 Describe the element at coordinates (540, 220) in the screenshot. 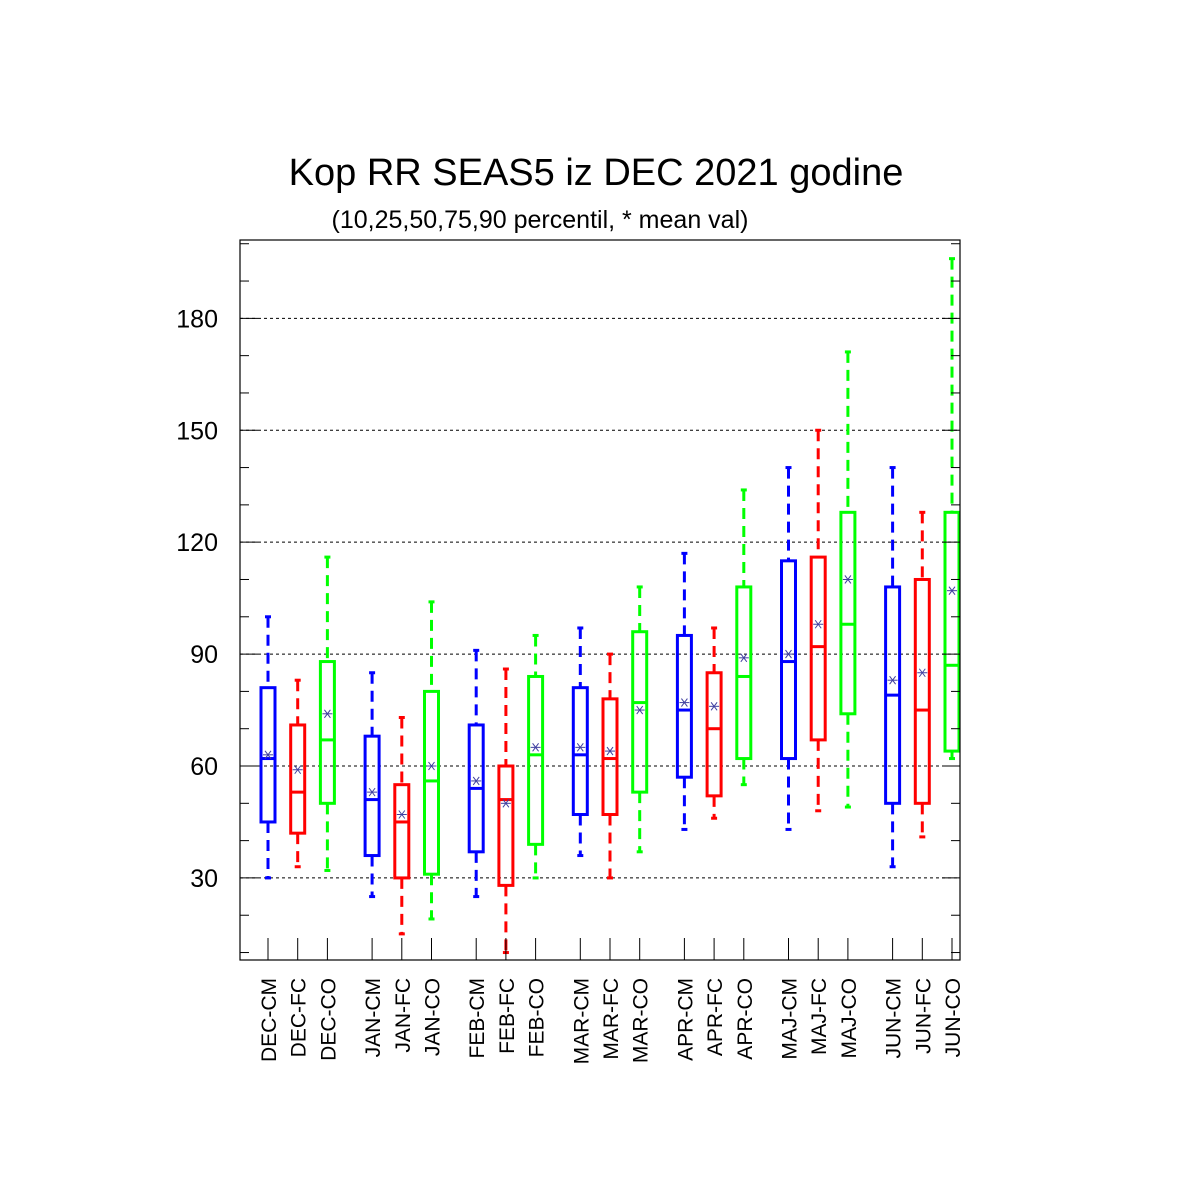

I see `chart-subtitle: (10,25,50,75,90 percentil, * mean val)` at that location.